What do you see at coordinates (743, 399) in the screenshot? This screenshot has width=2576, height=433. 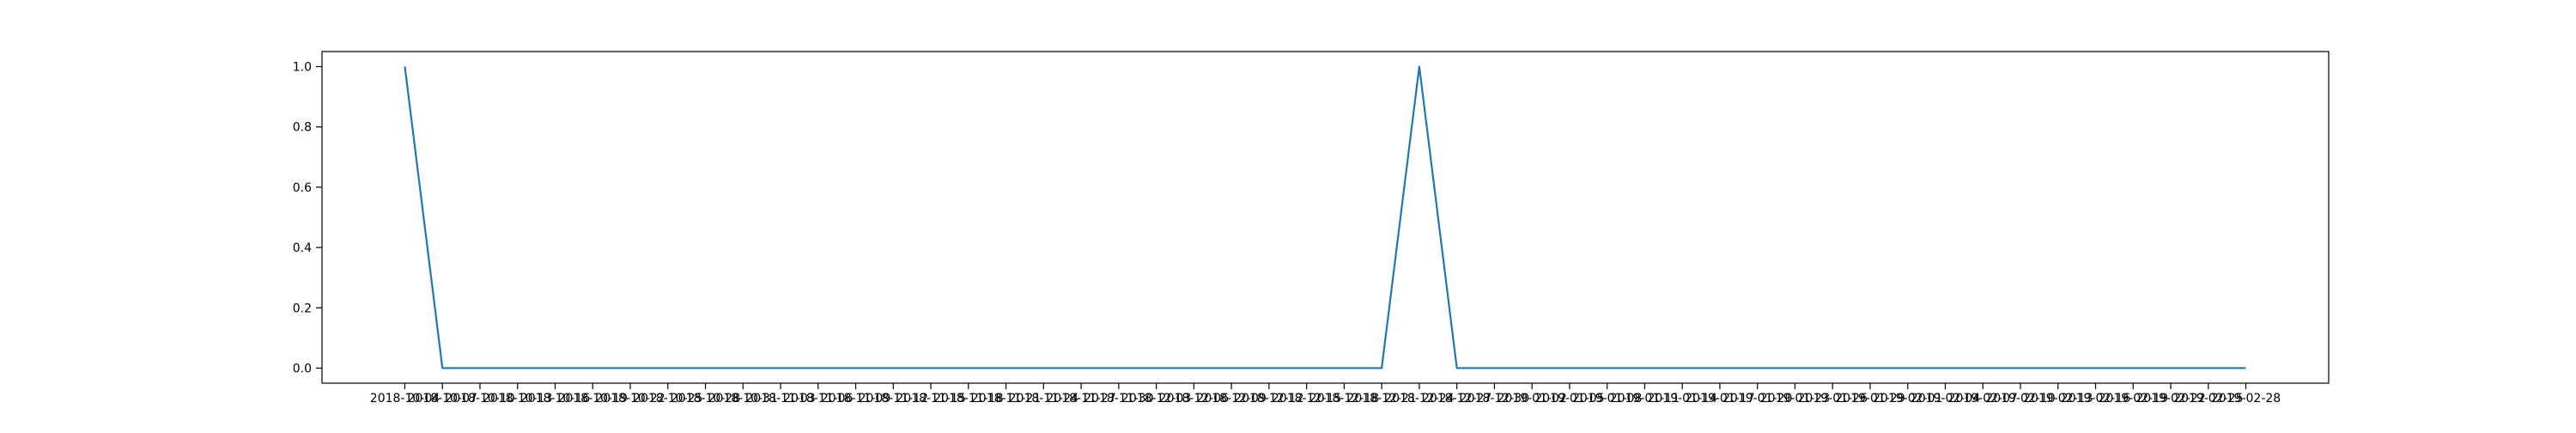 I see `x-tick-label: 2018-10-31` at bounding box center [743, 399].